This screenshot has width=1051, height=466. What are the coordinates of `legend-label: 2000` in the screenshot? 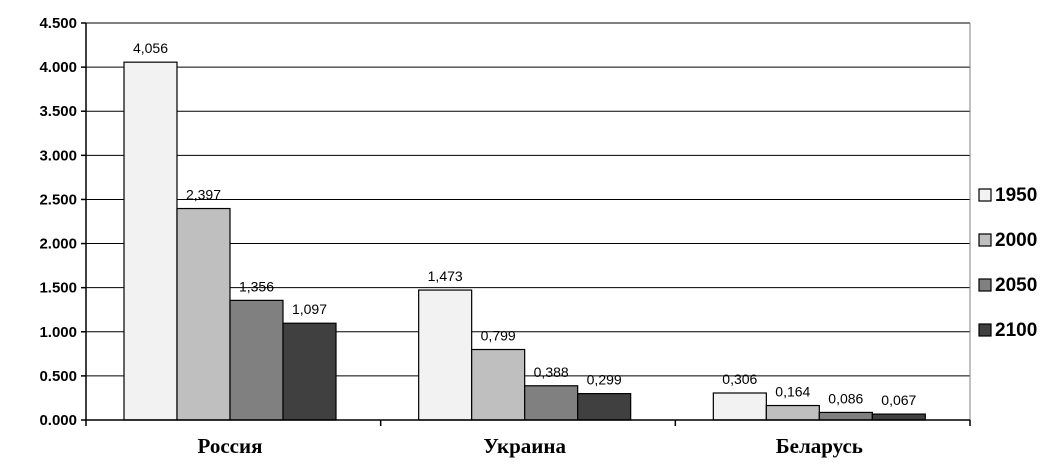 It's located at (1016, 240).